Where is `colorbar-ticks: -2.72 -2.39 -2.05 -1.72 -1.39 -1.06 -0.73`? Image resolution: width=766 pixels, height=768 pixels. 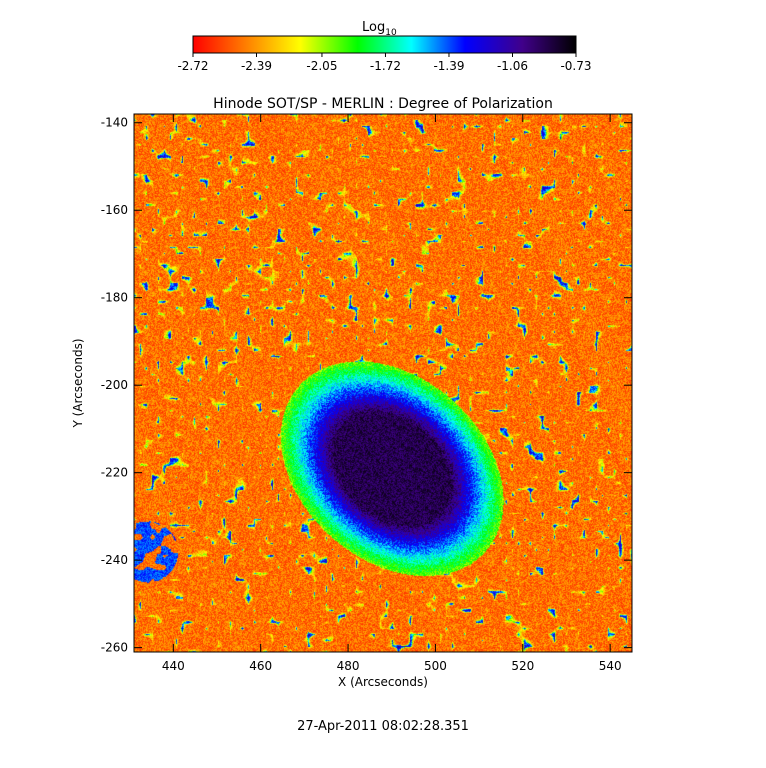 colorbar-ticks: -2.72 -2.39 -2.05 -1.72 -1.39 -1.06 -0.73 is located at coordinates (384, 63).